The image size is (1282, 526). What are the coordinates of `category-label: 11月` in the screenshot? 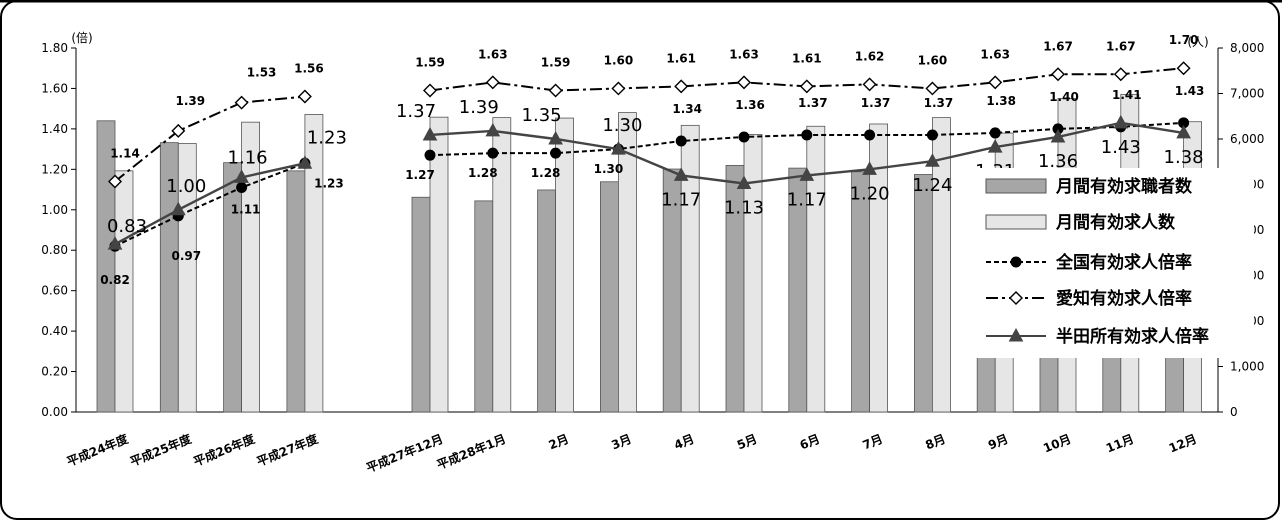 It's located at (1120, 444).